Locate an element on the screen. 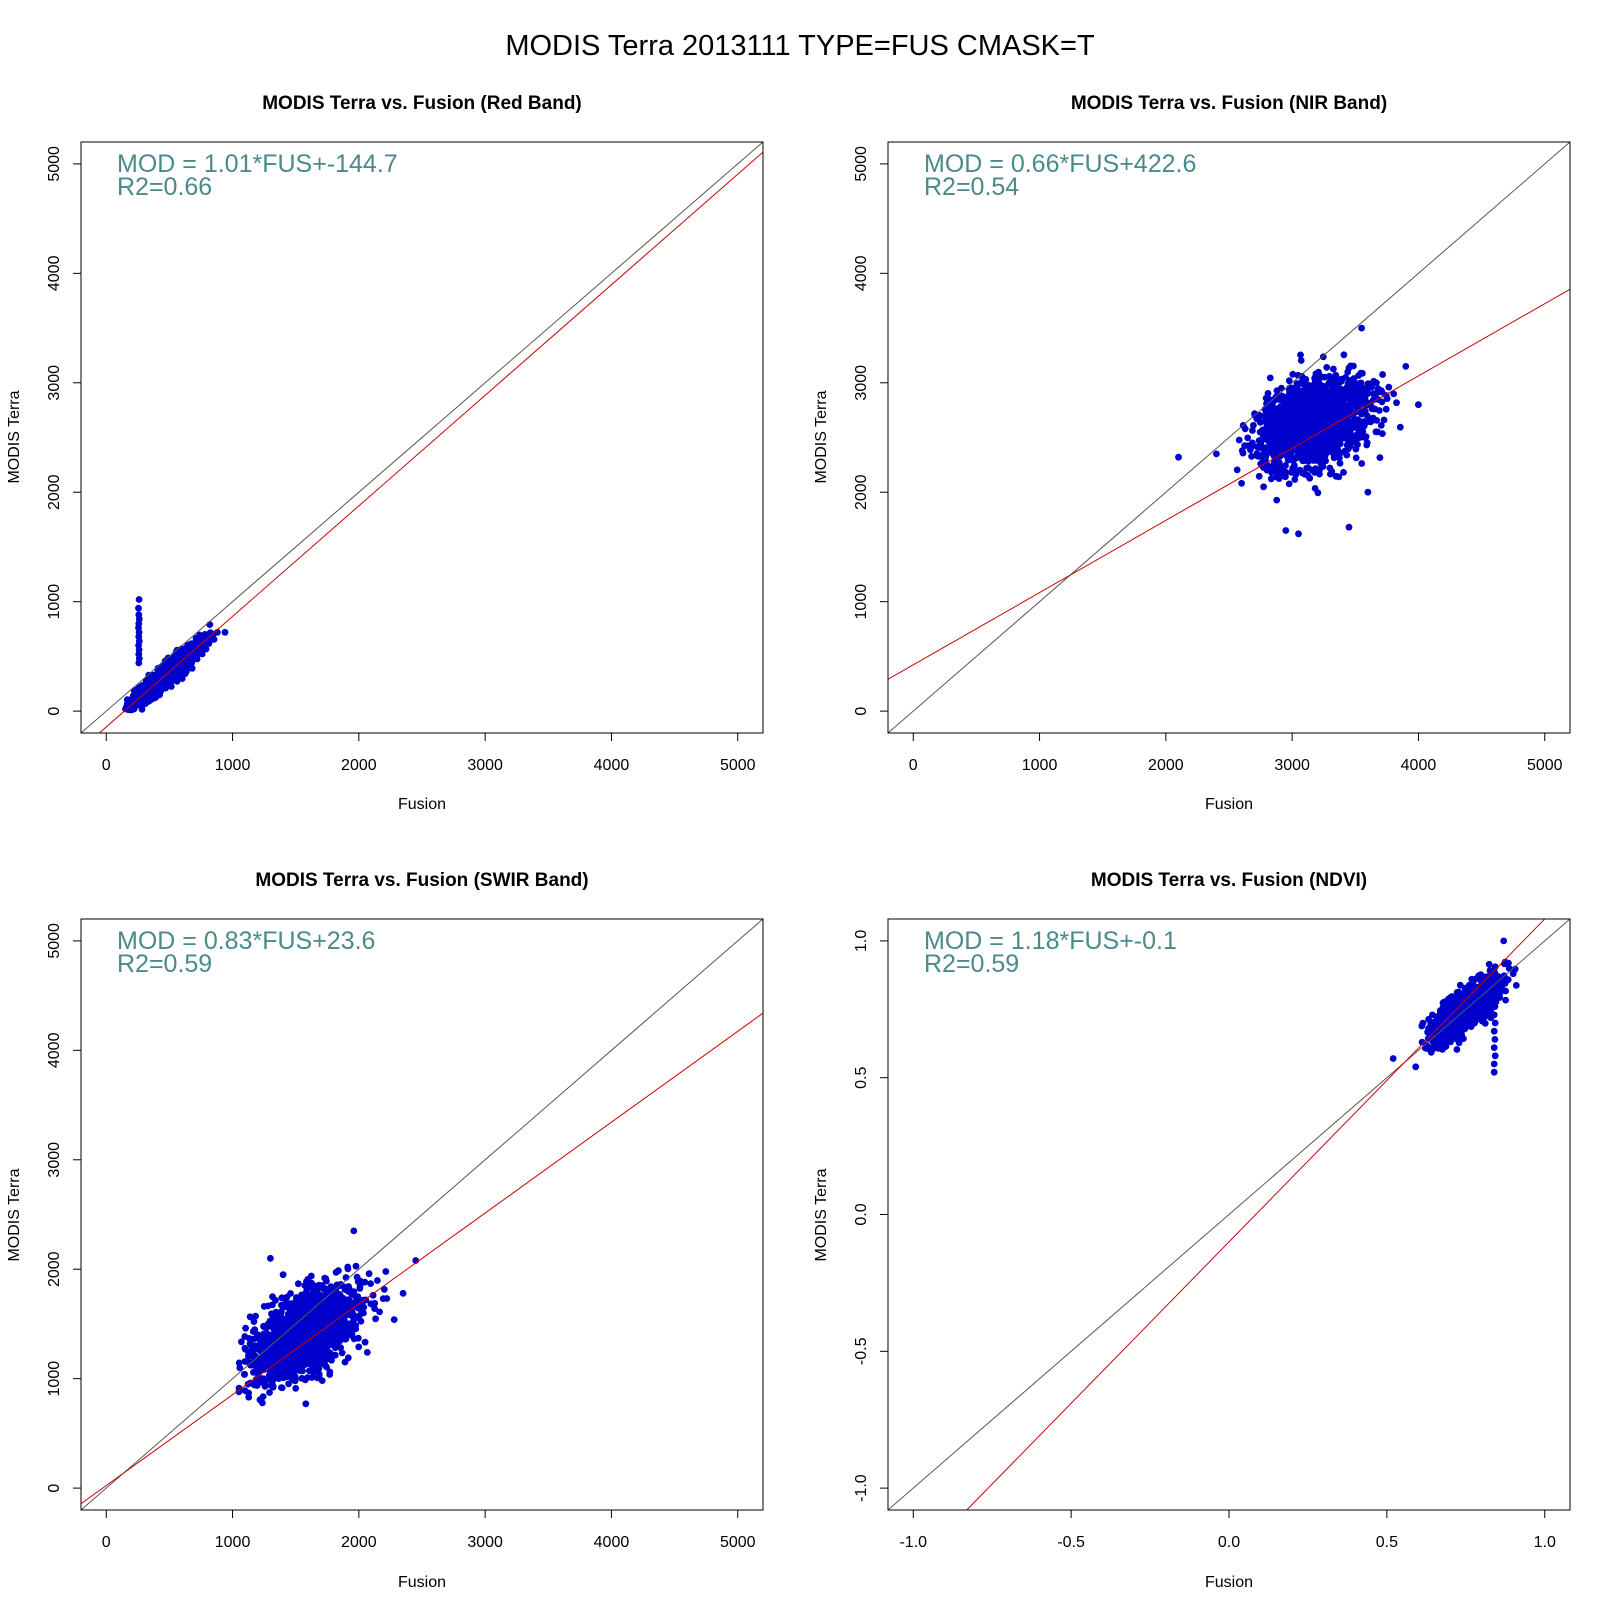  y-tick-label: 2000 is located at coordinates (861, 492).